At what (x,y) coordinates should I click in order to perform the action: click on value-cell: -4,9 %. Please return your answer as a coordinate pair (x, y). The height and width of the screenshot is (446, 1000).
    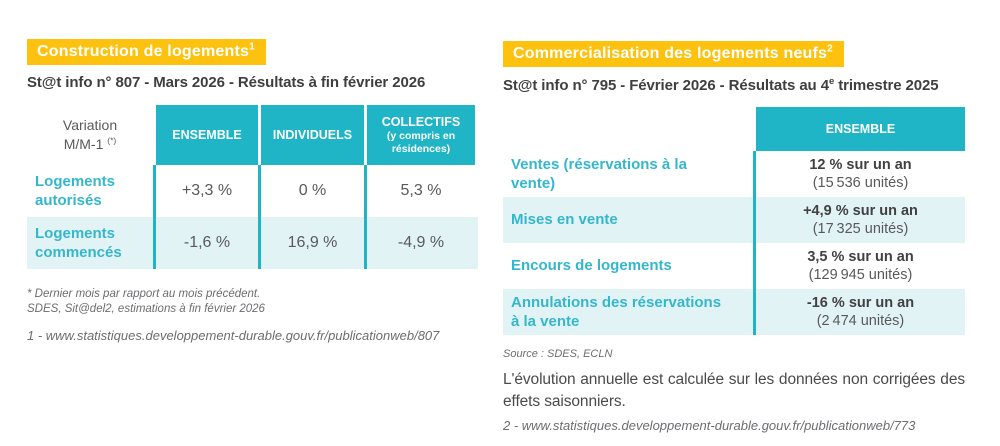
    Looking at the image, I should click on (419, 243).